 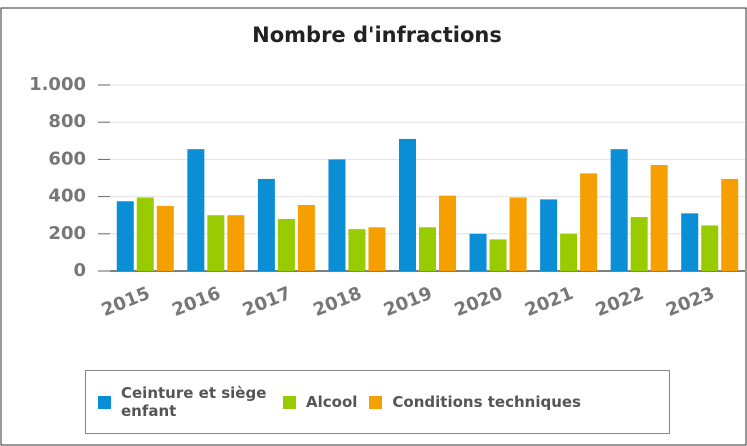 I want to click on chart-title: Nombre d'infractions, so click(x=377, y=35).